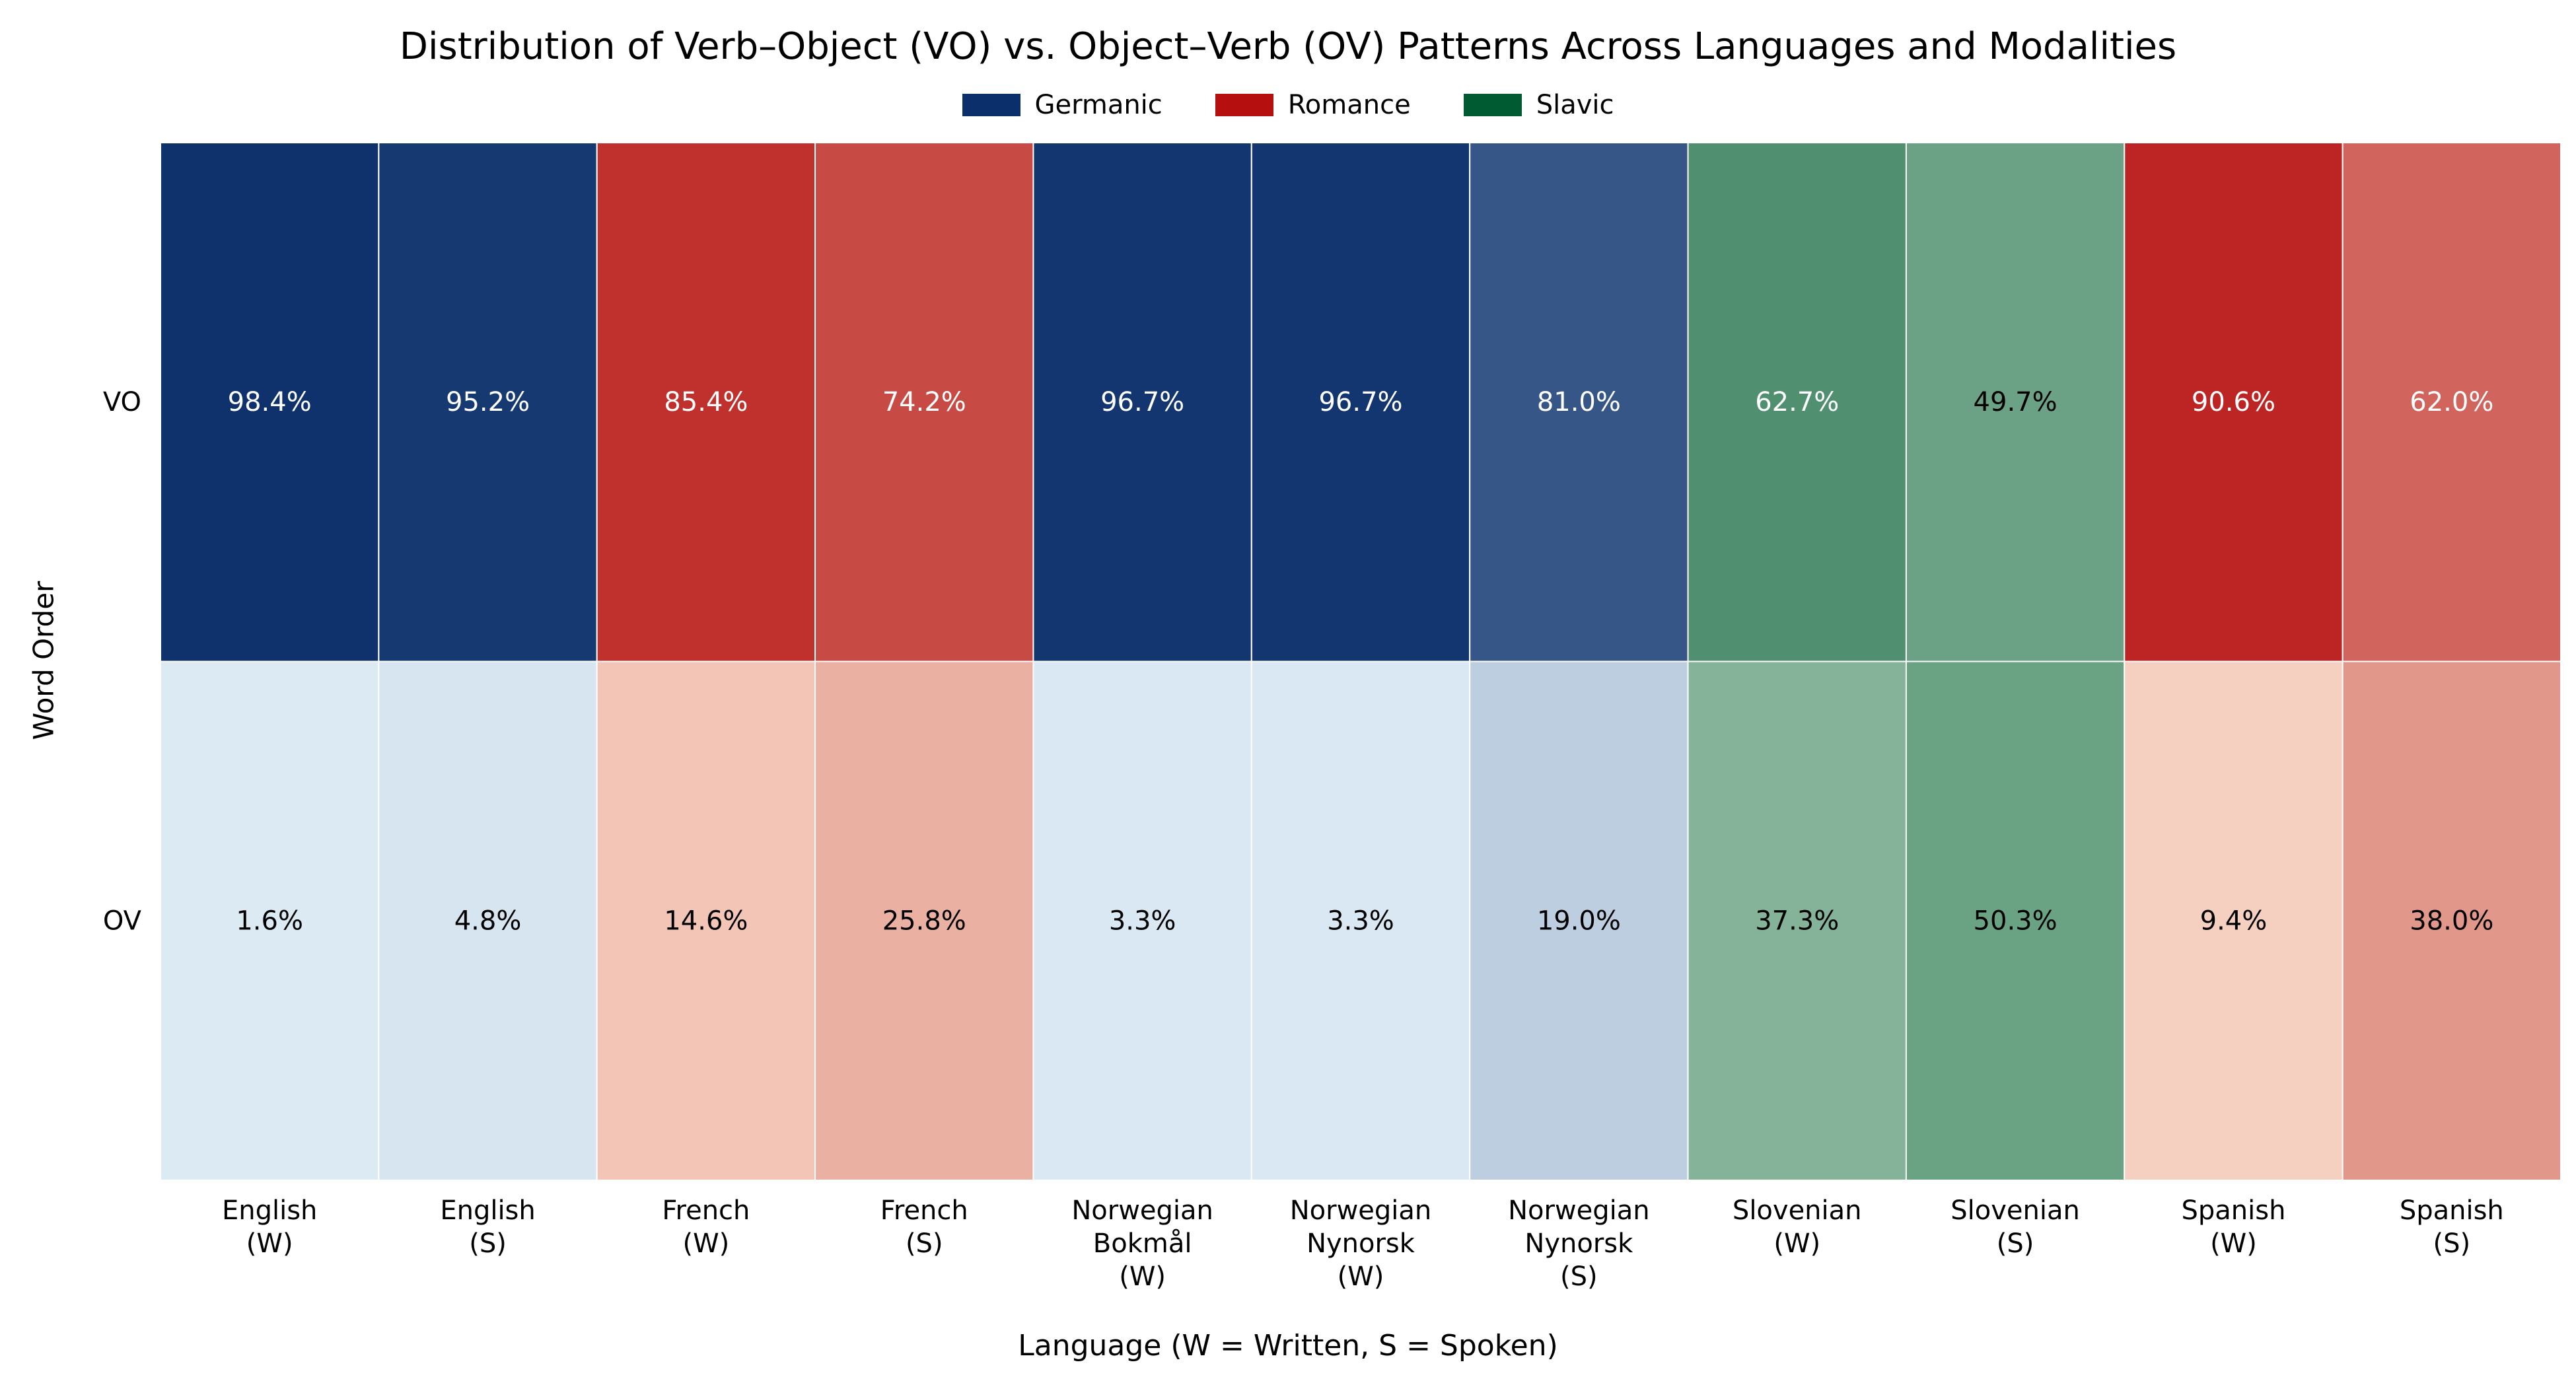 This screenshot has width=2576, height=1387. I want to click on legend: Germanic Romance Slavic, so click(1288, 105).